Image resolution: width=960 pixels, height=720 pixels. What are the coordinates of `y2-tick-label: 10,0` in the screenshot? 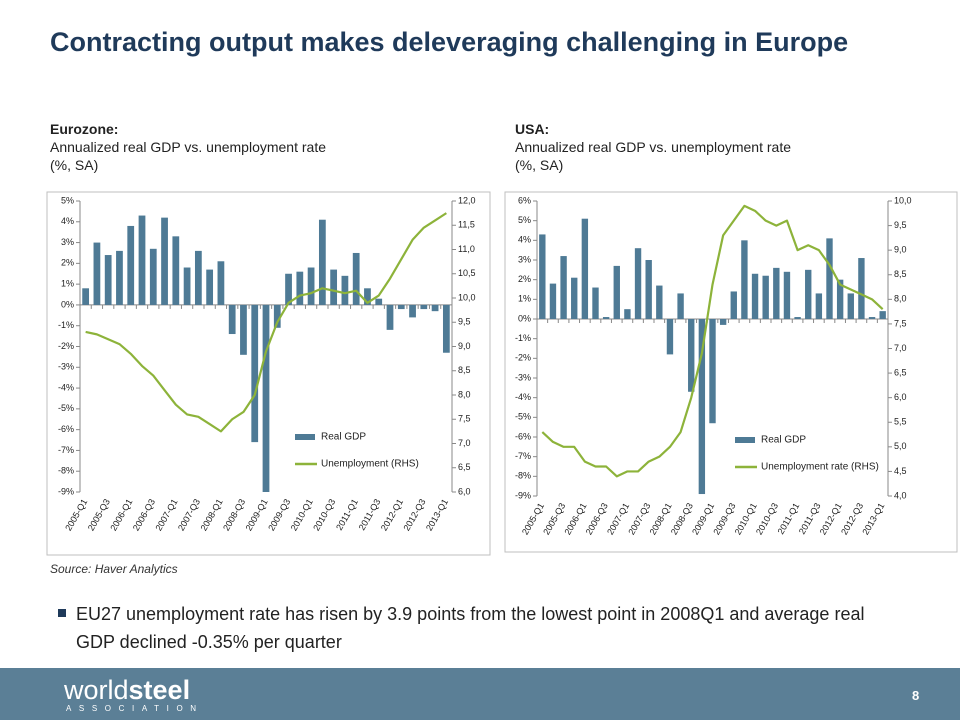 It's located at (903, 200).